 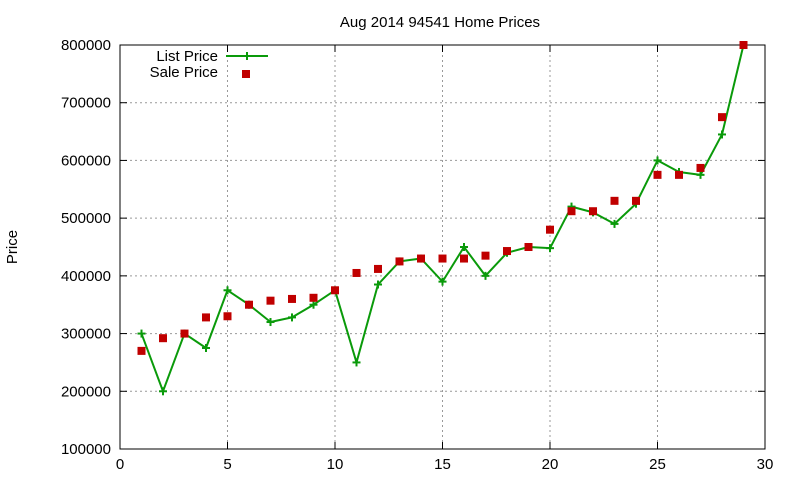 I want to click on x-tick-label: 25, so click(x=657, y=464).